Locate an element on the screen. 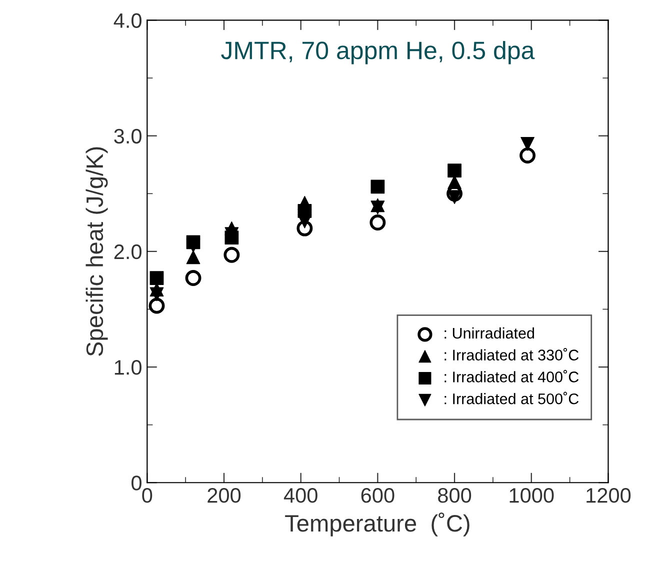 The image size is (654, 578). x-tick-label: 400 is located at coordinates (301, 495).